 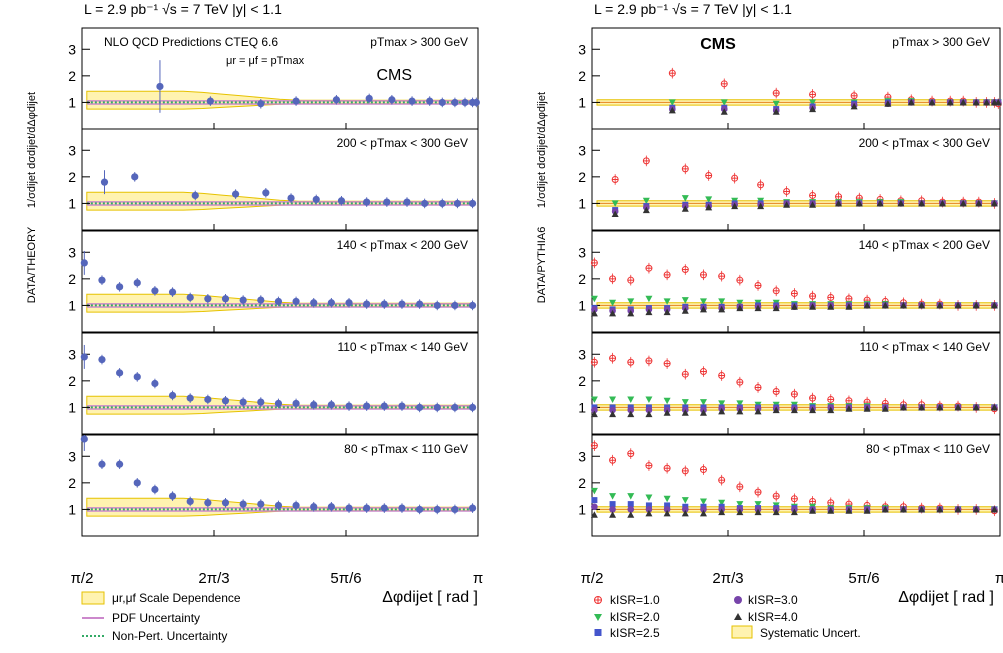 I want to click on legend-pdf-label: PDF Uncertainty, so click(x=156, y=618).